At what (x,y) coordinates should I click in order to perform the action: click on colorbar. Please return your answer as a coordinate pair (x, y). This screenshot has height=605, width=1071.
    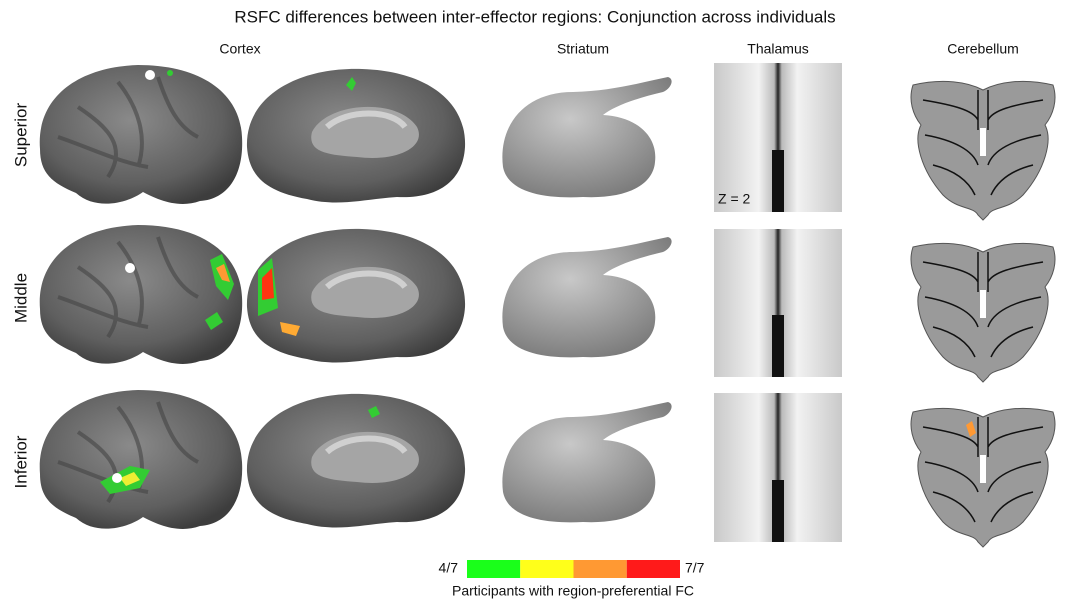
    Looking at the image, I should click on (573, 569).